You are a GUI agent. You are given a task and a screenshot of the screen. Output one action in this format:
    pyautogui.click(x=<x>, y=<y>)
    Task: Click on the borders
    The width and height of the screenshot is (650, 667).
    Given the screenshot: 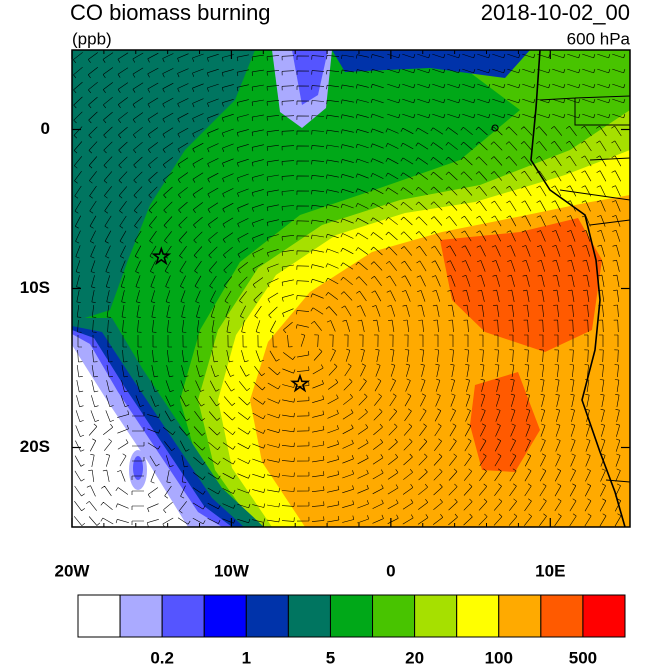 What is the action you would take?
    pyautogui.click(x=560, y=289)
    